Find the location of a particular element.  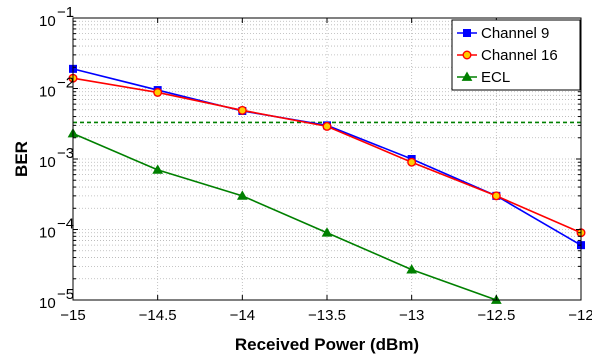

x-tick-label: −12.5 is located at coordinates (496, 315).